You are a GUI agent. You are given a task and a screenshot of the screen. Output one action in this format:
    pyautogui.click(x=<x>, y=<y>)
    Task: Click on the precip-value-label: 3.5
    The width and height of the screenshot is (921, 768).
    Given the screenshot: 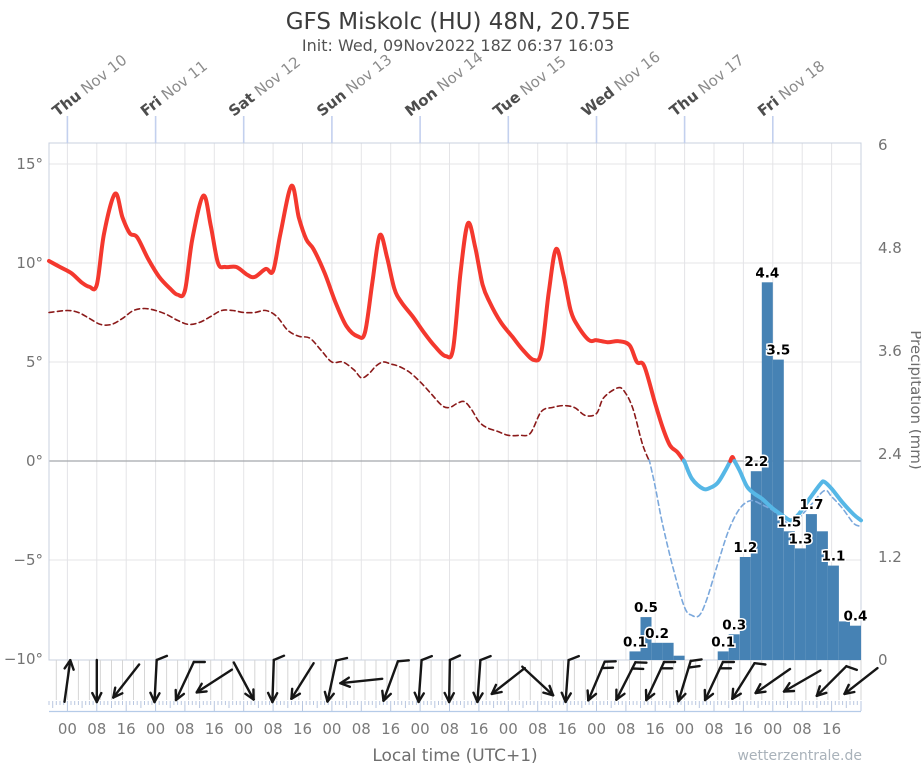 What is the action you would take?
    pyautogui.click(x=778, y=351)
    